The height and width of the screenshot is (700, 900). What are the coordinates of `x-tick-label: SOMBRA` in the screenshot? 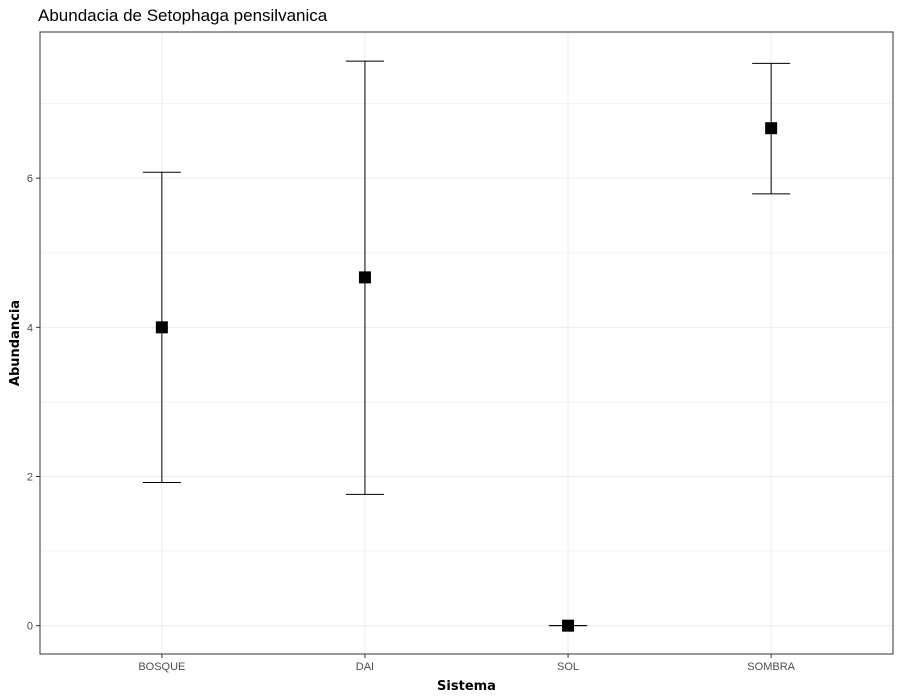 It's located at (771, 667).